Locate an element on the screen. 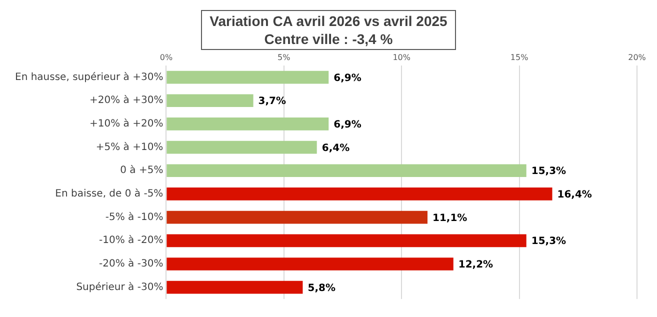  data-label: 12,2% is located at coordinates (476, 265).